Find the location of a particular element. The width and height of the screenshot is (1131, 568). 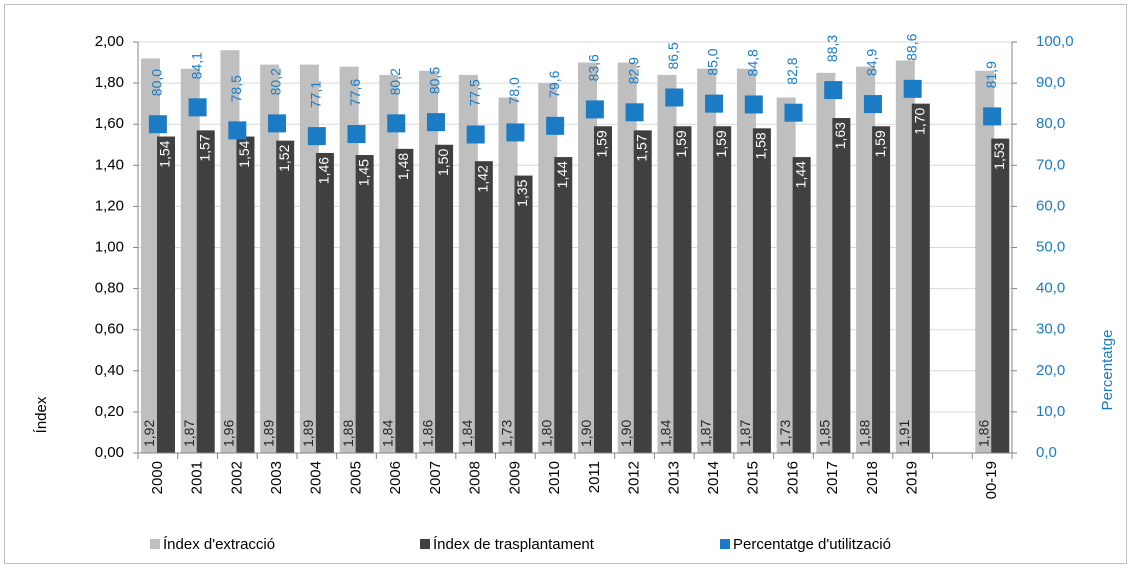

x-tick-label: 2018 is located at coordinates (872, 477).